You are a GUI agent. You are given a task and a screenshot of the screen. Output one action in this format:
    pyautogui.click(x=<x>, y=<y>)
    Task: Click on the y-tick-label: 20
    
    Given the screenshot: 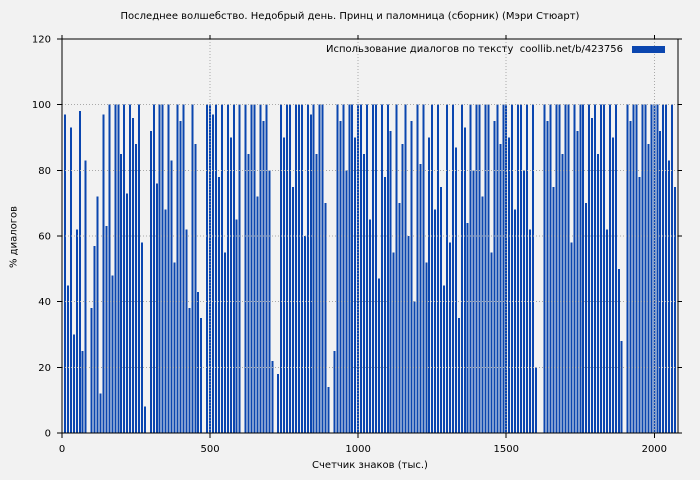 What is the action you would take?
    pyautogui.click(x=44, y=368)
    